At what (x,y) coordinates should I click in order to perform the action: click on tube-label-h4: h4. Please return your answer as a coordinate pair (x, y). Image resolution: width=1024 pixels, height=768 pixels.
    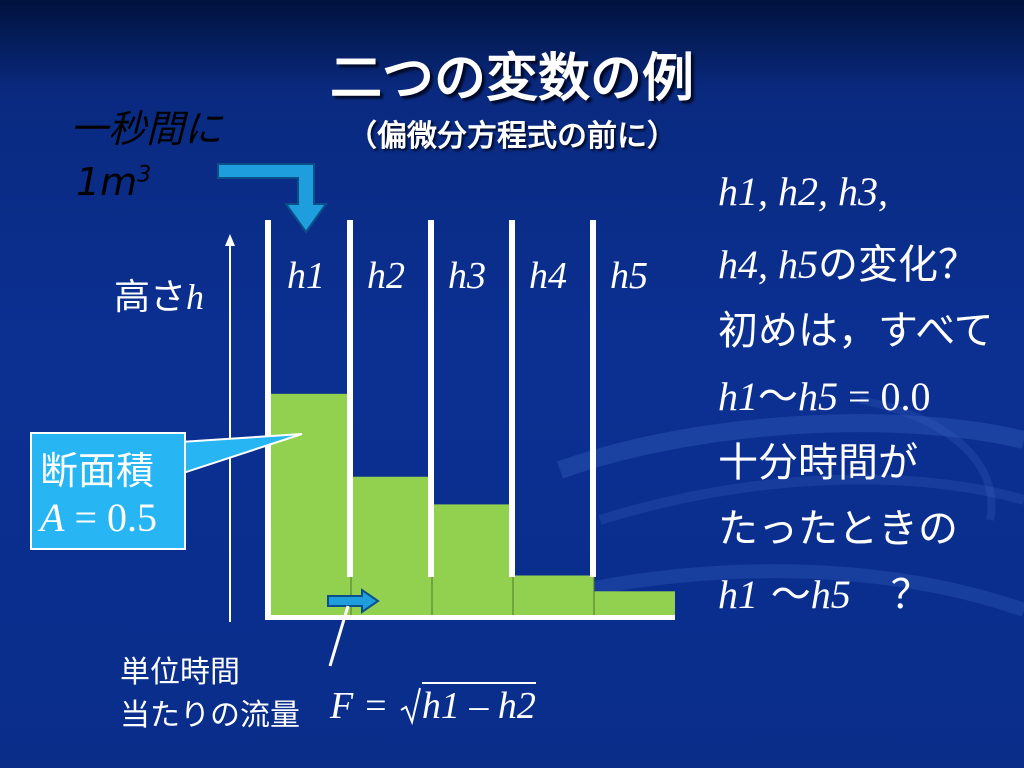
    Looking at the image, I should click on (548, 276).